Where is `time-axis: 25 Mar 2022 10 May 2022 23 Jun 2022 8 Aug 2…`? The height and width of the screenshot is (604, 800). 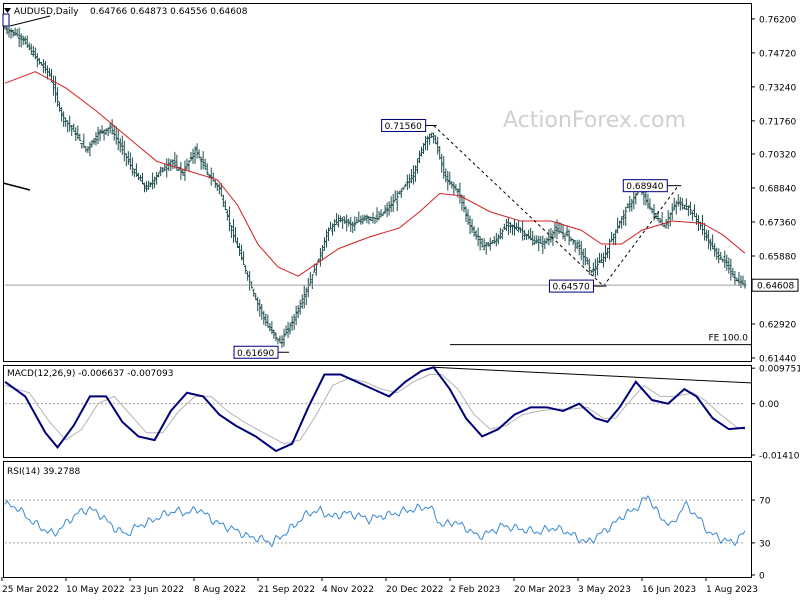
time-axis: 25 Mar 2022 10 May 2022 23 Jun 2022 8 Aug 2… is located at coordinates (379, 586).